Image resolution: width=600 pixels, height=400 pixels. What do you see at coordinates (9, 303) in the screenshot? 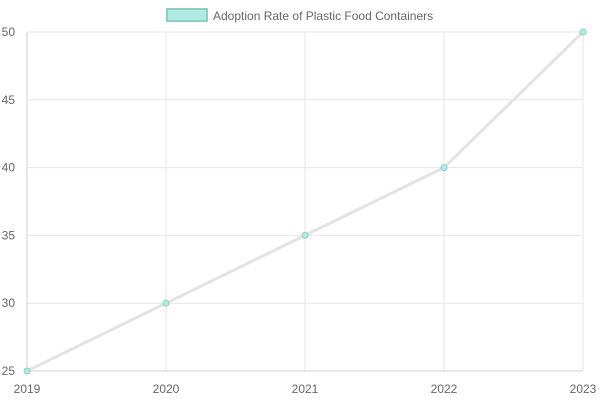
I see `y-tick-label: 30` at bounding box center [9, 303].